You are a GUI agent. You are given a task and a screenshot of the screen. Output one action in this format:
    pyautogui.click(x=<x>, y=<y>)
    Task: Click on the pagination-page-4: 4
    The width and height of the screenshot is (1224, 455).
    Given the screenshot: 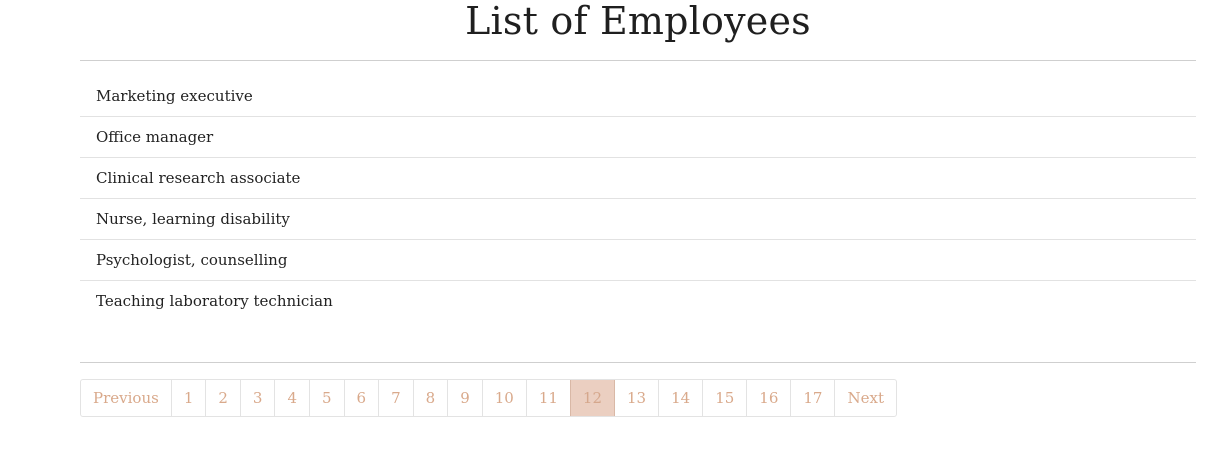 What is the action you would take?
    pyautogui.click(x=291, y=398)
    